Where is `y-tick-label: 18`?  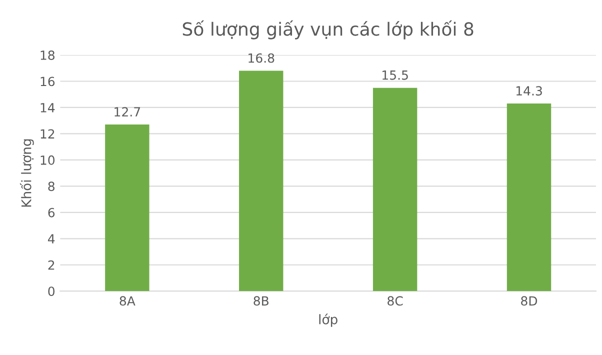
y-tick-label: 18 is located at coordinates (47, 55).